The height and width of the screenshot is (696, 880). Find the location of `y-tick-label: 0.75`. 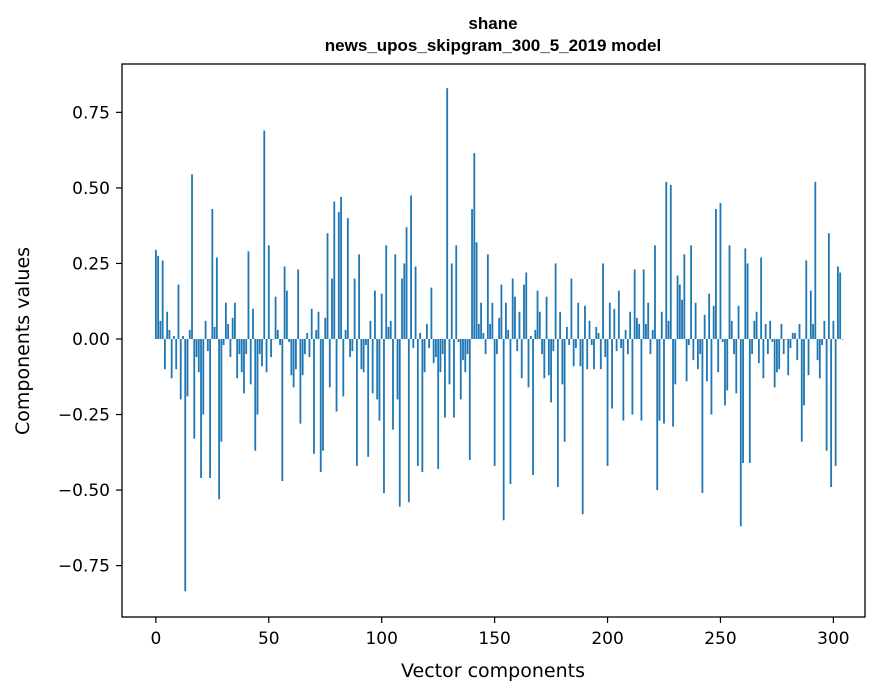

y-tick-label: 0.75 is located at coordinates (91, 113).